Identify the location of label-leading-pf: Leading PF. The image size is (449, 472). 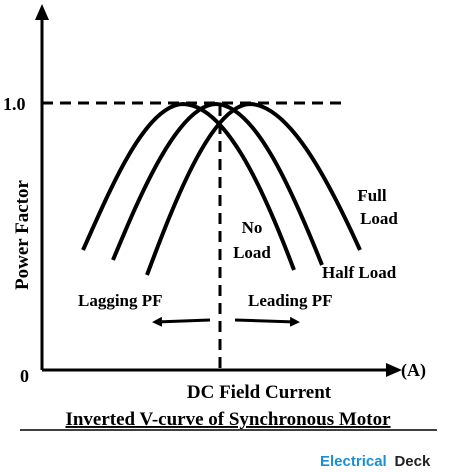
(290, 300).